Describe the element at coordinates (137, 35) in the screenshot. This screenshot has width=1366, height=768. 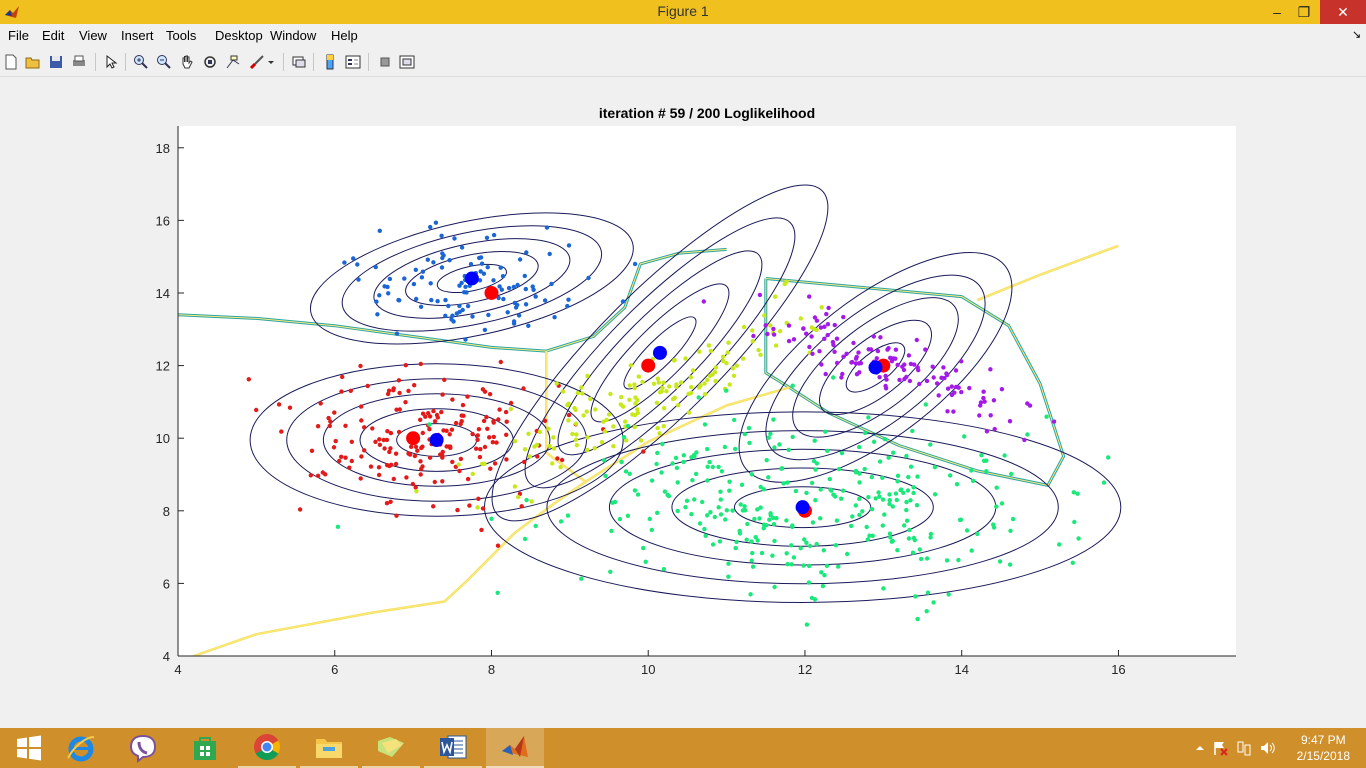
I see `menu-insert: Insert` at that location.